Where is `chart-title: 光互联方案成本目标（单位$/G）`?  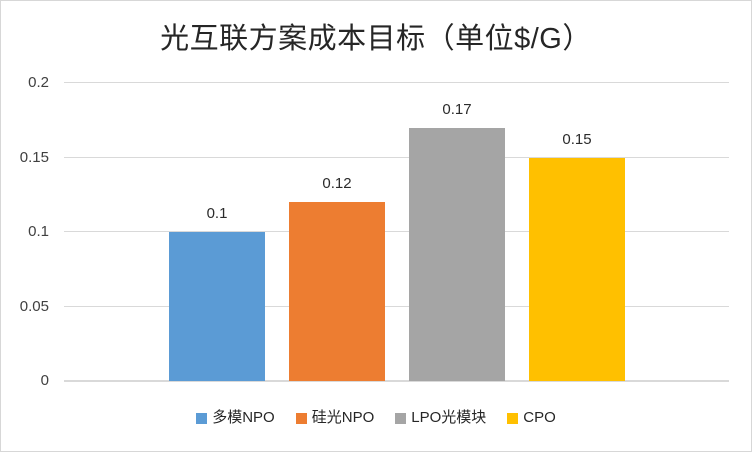
chart-title: 光互联方案成本目标（单位$/G） is located at coordinates (376, 39).